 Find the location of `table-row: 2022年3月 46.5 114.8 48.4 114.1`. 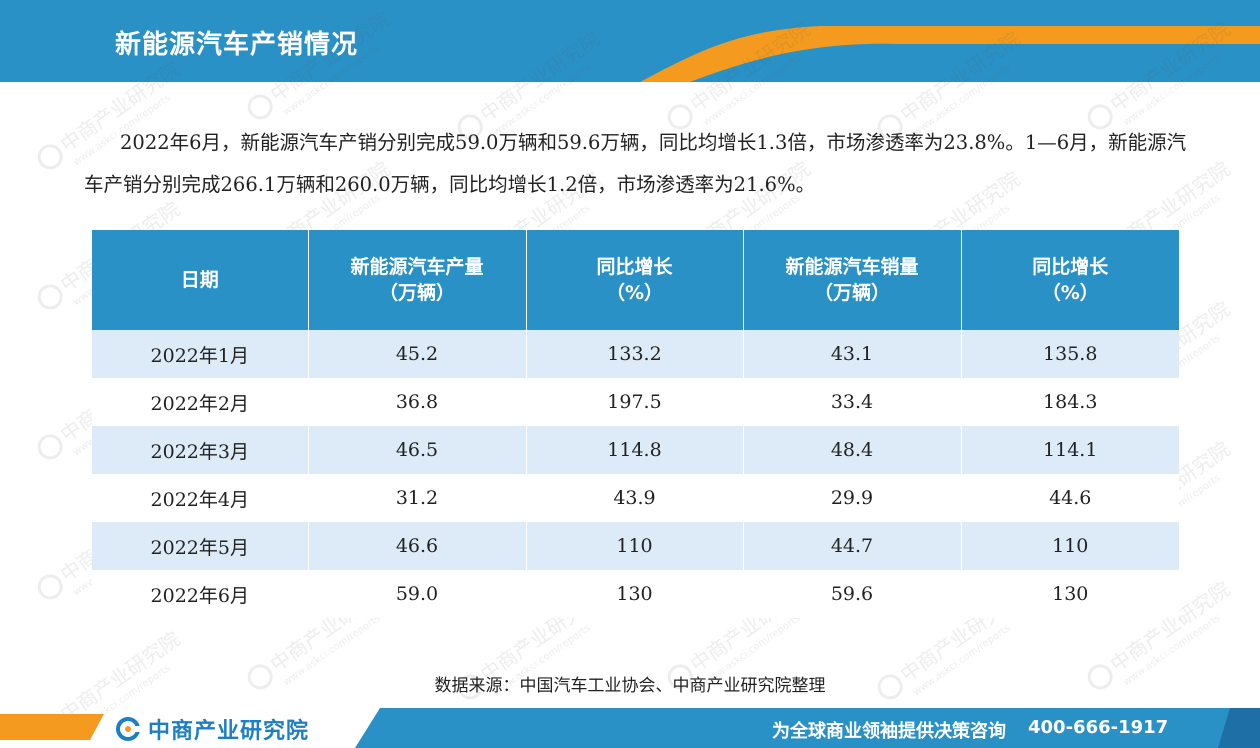

table-row: 2022年3月 46.5 114.8 48.4 114.1 is located at coordinates (635, 450).